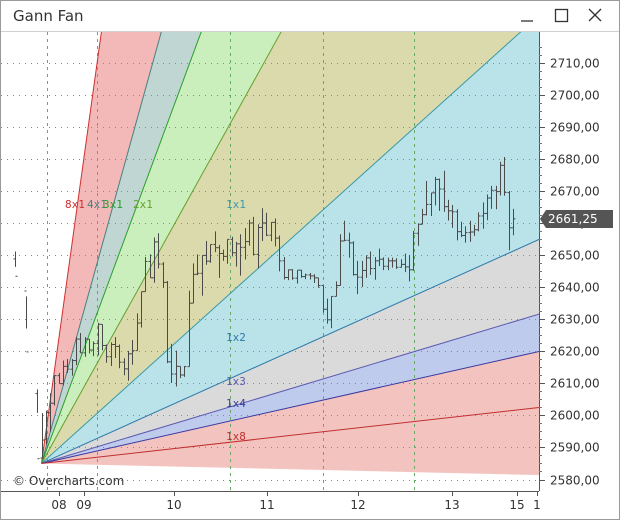 The image size is (620, 520). Describe the element at coordinates (575, 384) in the screenshot. I see `y-tick-label: 2610,00` at that location.